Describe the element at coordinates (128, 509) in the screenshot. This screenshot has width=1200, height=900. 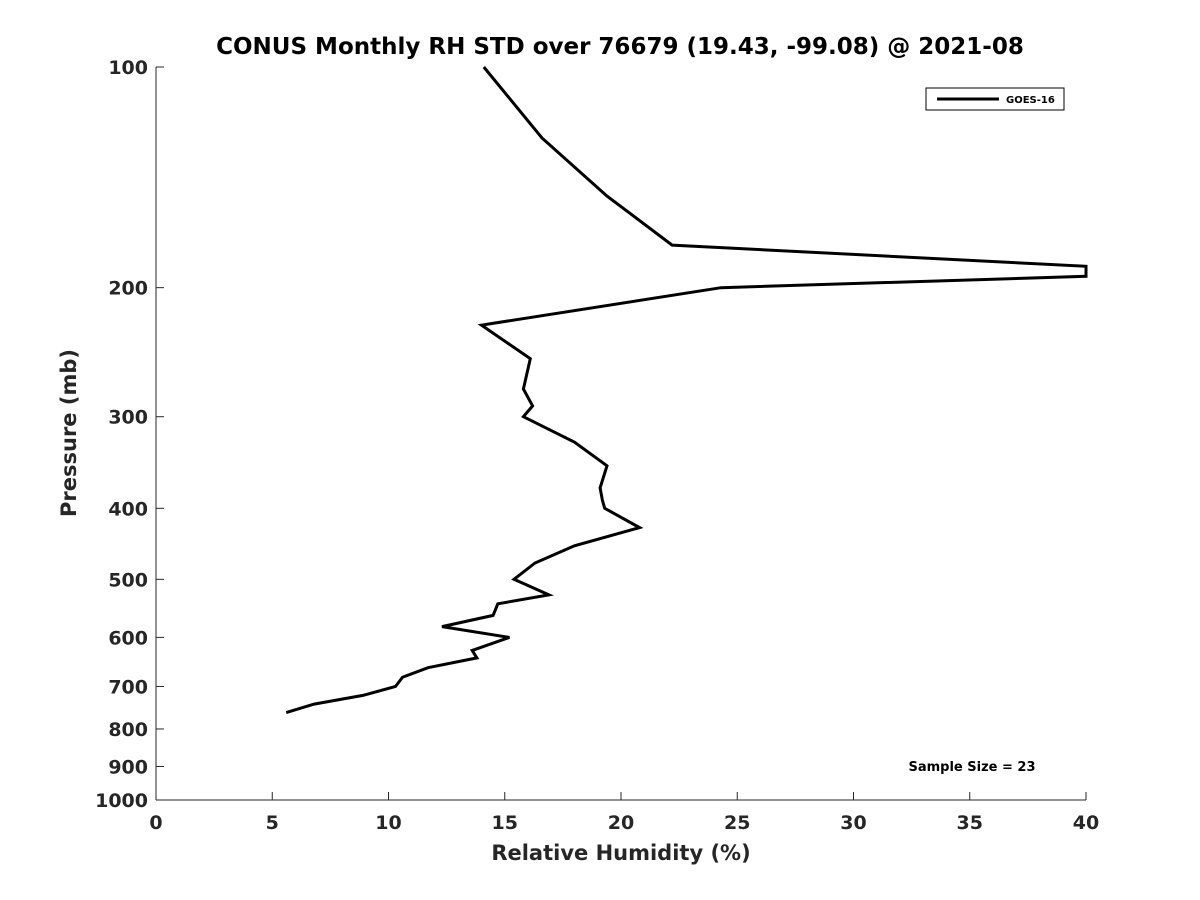
I see `y-tick-label: 400` at that location.